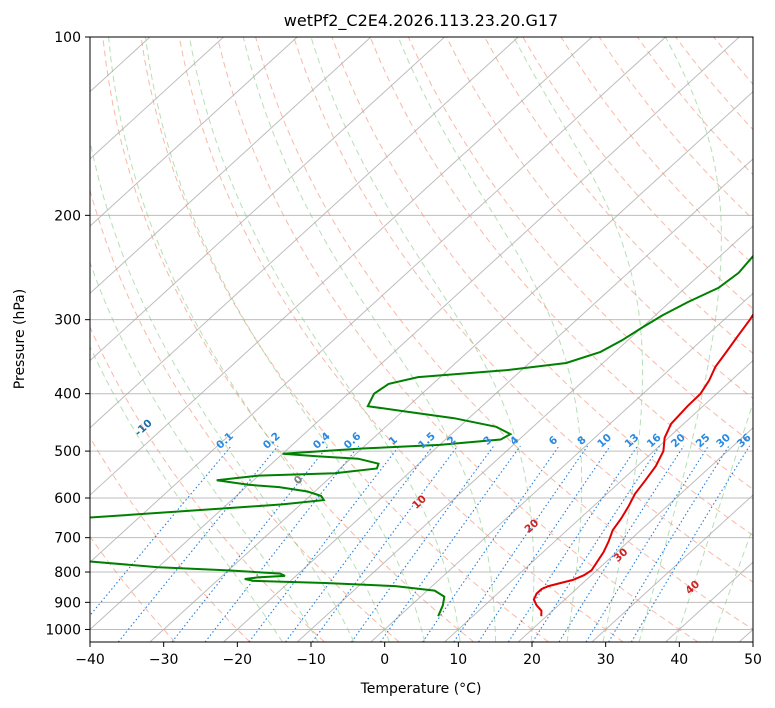  What do you see at coordinates (384, 660) in the screenshot?
I see `x-tick-label: 0` at bounding box center [384, 660].